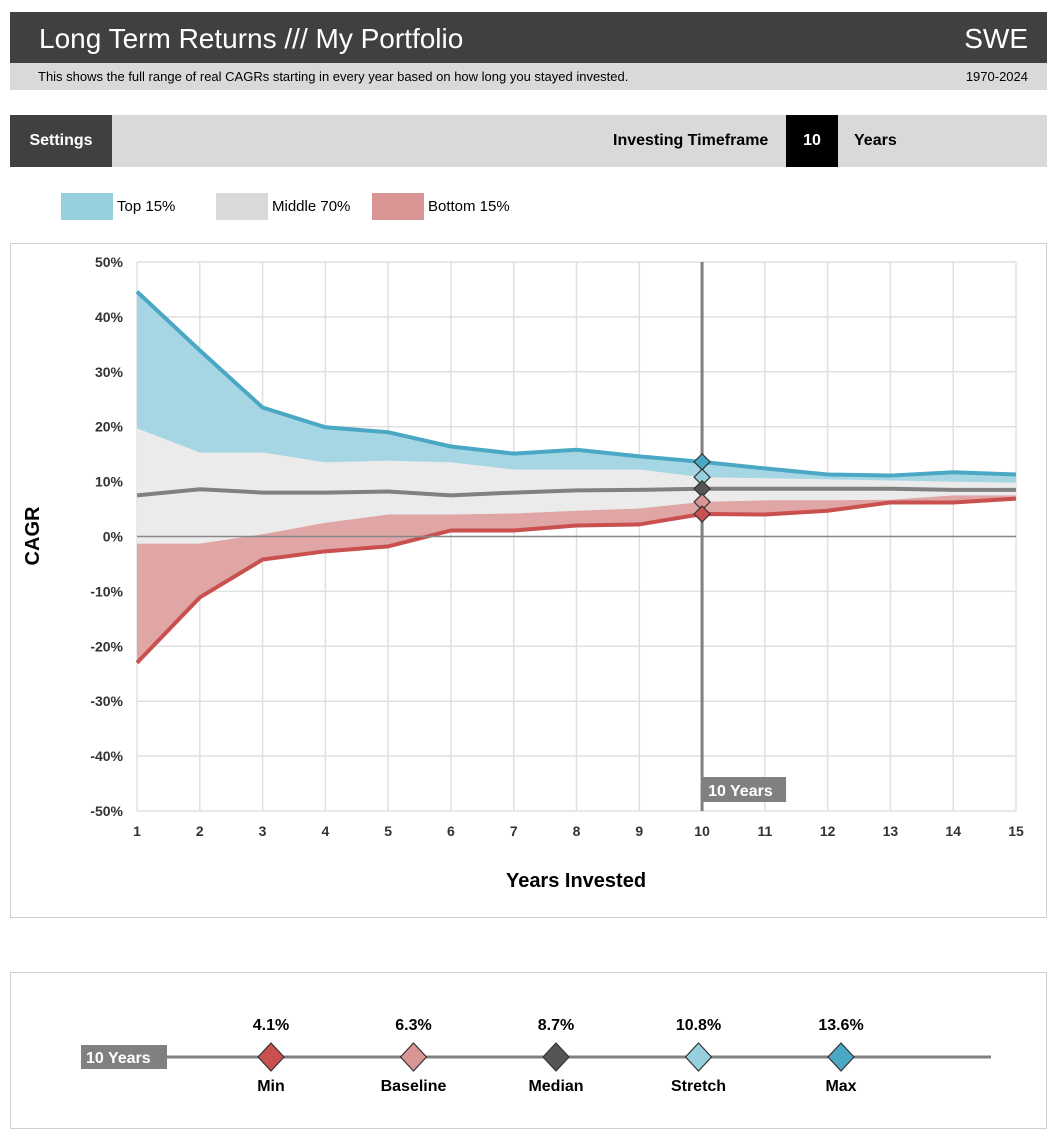  Describe the element at coordinates (263, 831) in the screenshot. I see `x-tick-label: 3` at that location.